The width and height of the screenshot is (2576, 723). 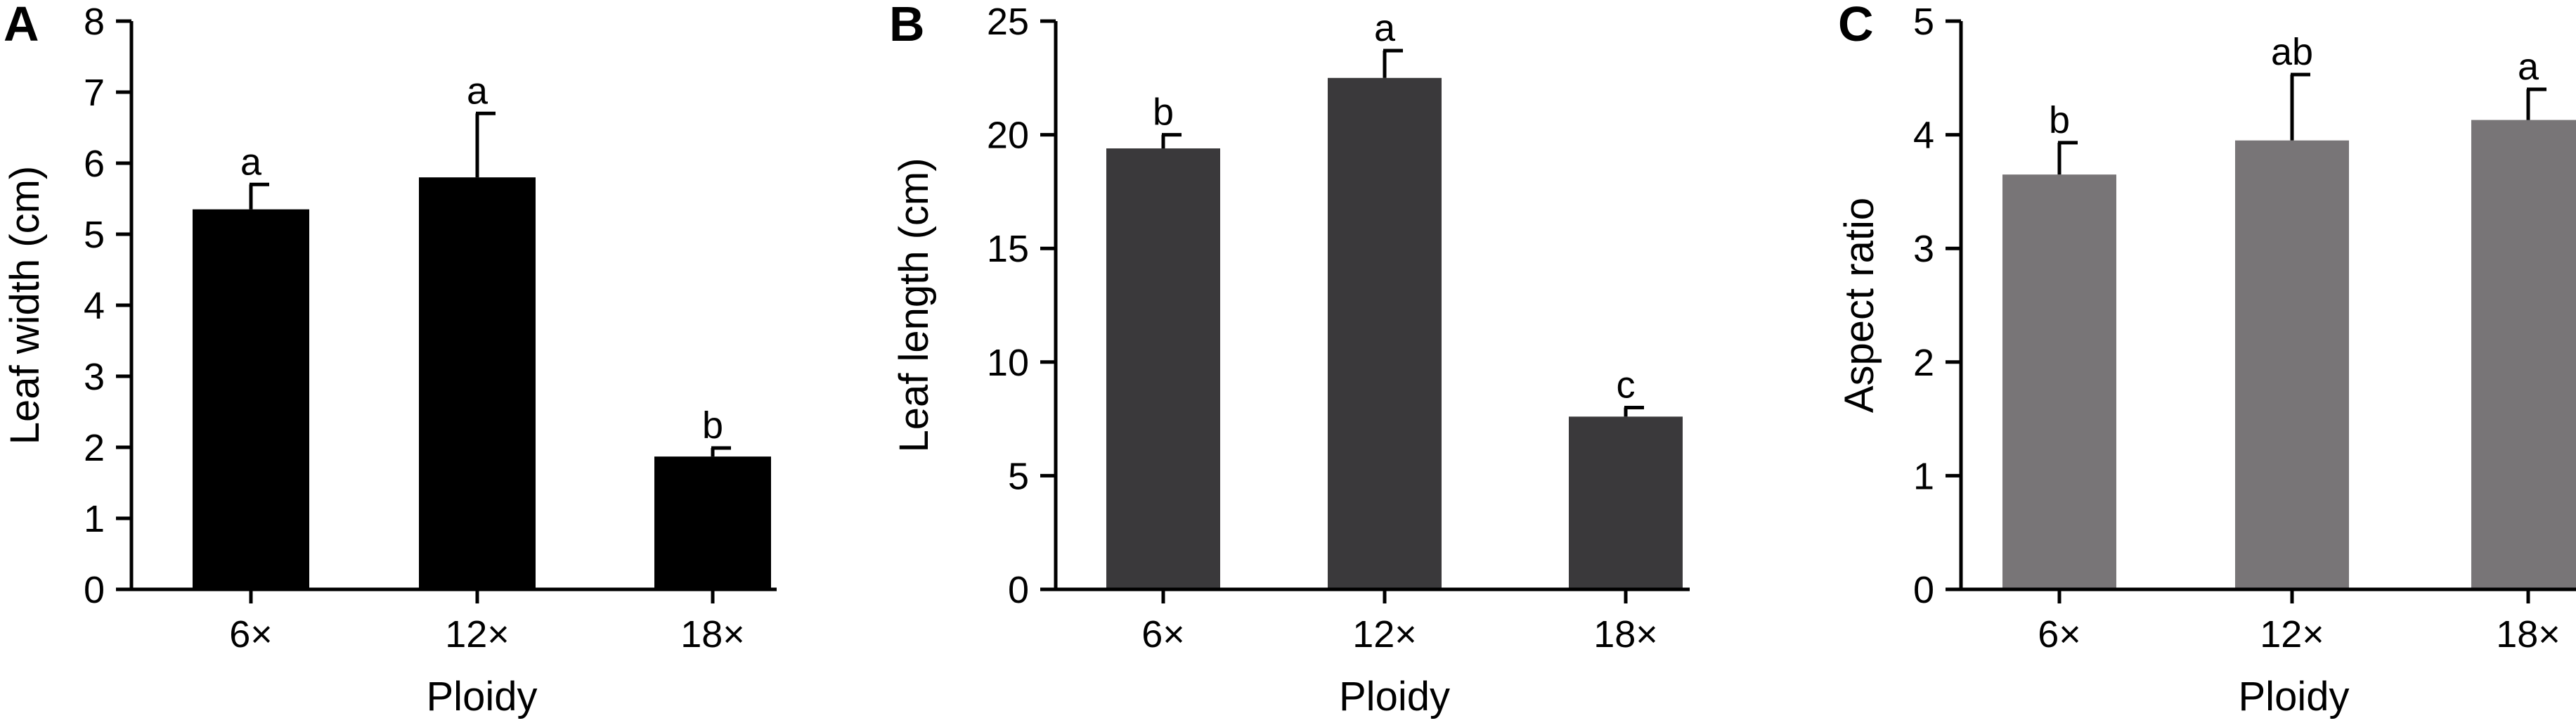 What do you see at coordinates (1008, 136) in the screenshot?
I see `y-tick-label: 20` at bounding box center [1008, 136].